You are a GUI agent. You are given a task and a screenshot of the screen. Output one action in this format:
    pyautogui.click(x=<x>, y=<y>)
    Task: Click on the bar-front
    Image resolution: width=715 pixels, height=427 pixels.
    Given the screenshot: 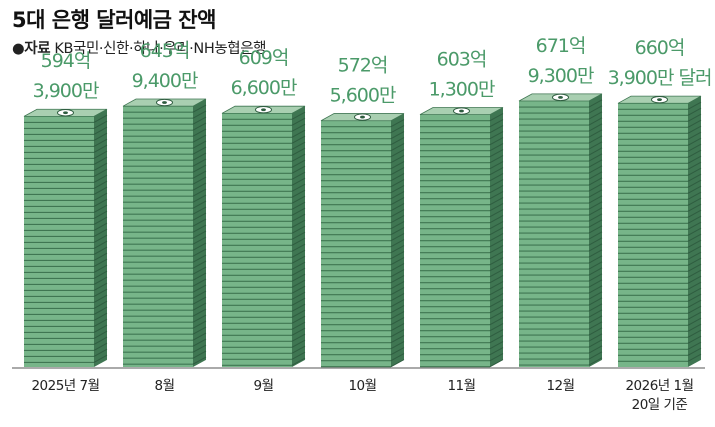 What is the action you would take?
    pyautogui.click(x=59, y=242)
    